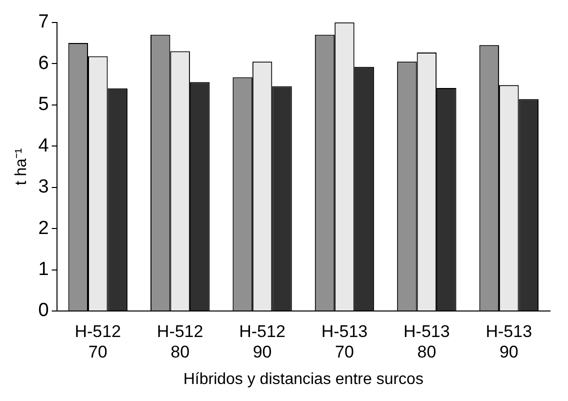 The image size is (568, 401). Describe the element at coordinates (43, 22) in the screenshot. I see `y-tick-label: 7` at that location.